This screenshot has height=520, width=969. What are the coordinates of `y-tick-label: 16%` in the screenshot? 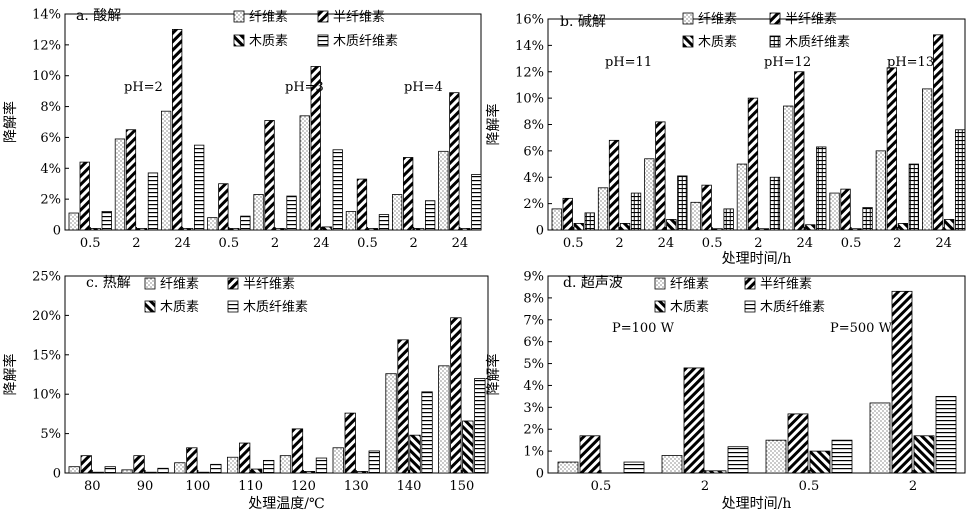 It's located at (529, 20).